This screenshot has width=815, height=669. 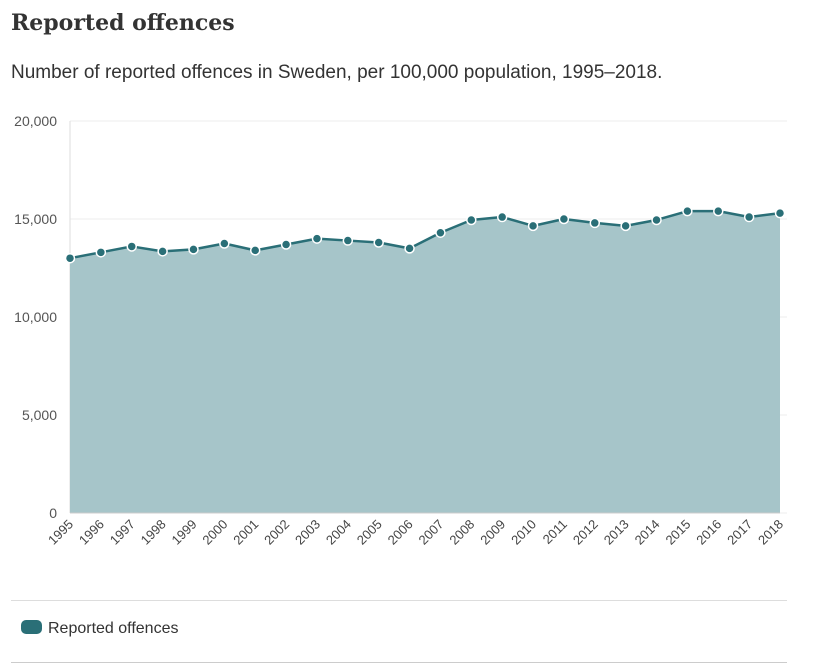 What do you see at coordinates (307, 532) in the screenshot?
I see `x-tick-label: 2003` at bounding box center [307, 532].